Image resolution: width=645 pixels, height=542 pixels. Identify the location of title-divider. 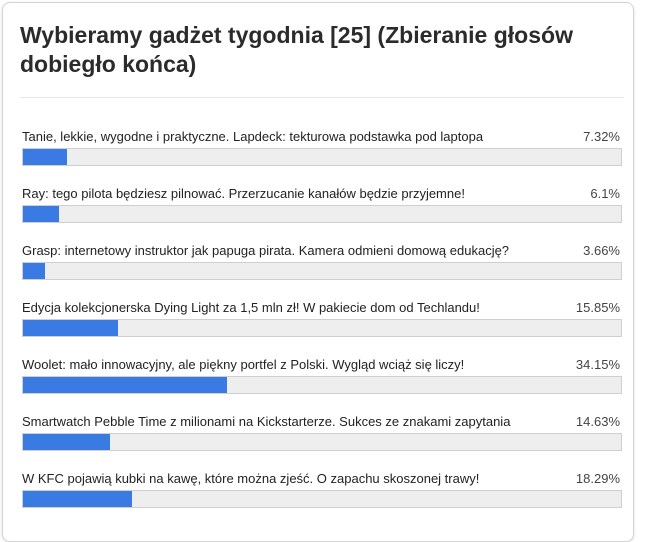
(322, 97).